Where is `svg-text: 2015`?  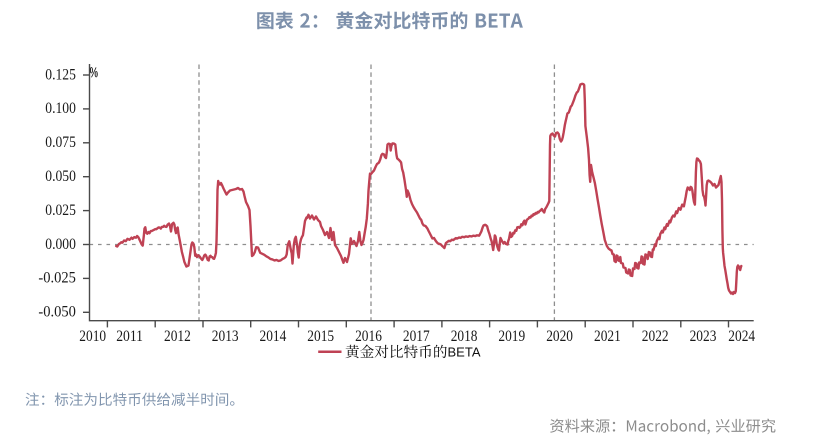 svg-text: 2015 is located at coordinates (320, 336).